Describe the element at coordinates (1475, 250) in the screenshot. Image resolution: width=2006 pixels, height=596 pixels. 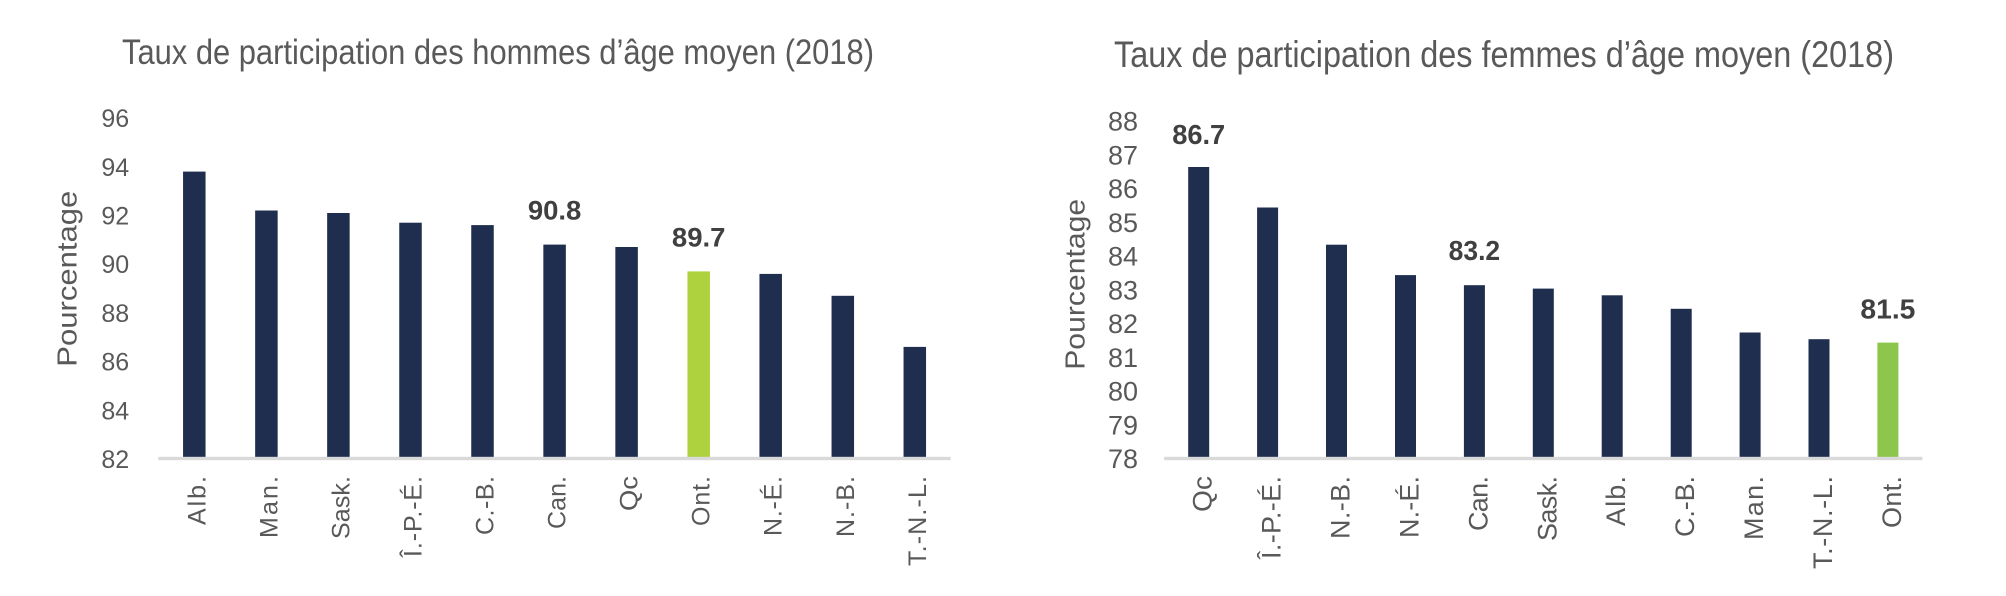
I see `svg-text: 83.2` at that location.